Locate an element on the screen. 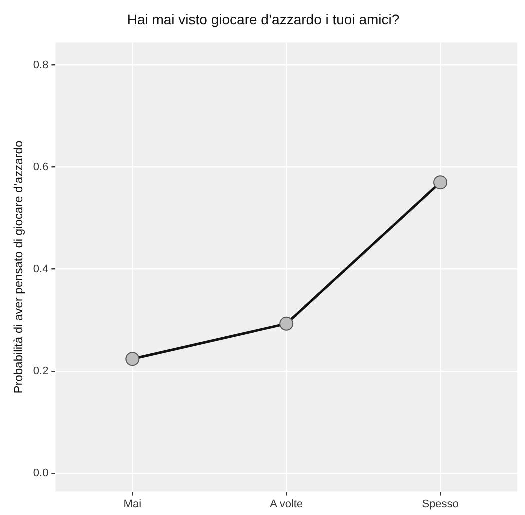 This screenshot has height=515, width=525. y-tick-label: 0.6 is located at coordinates (41, 167).